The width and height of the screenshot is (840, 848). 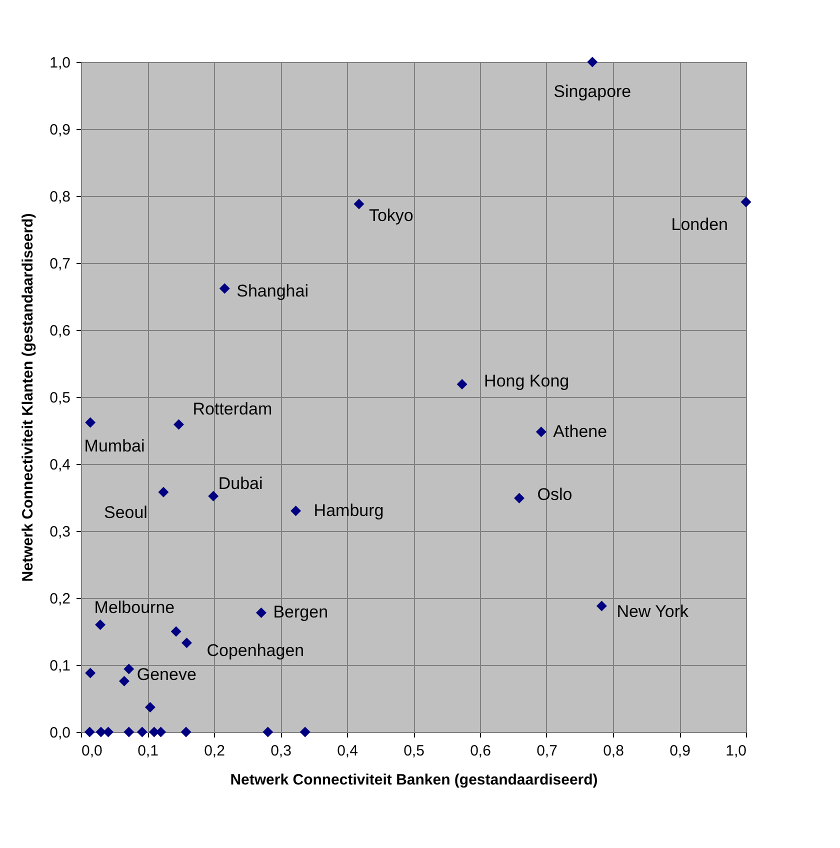 What do you see at coordinates (60, 666) in the screenshot?
I see `y-tick-label: 0,1` at bounding box center [60, 666].